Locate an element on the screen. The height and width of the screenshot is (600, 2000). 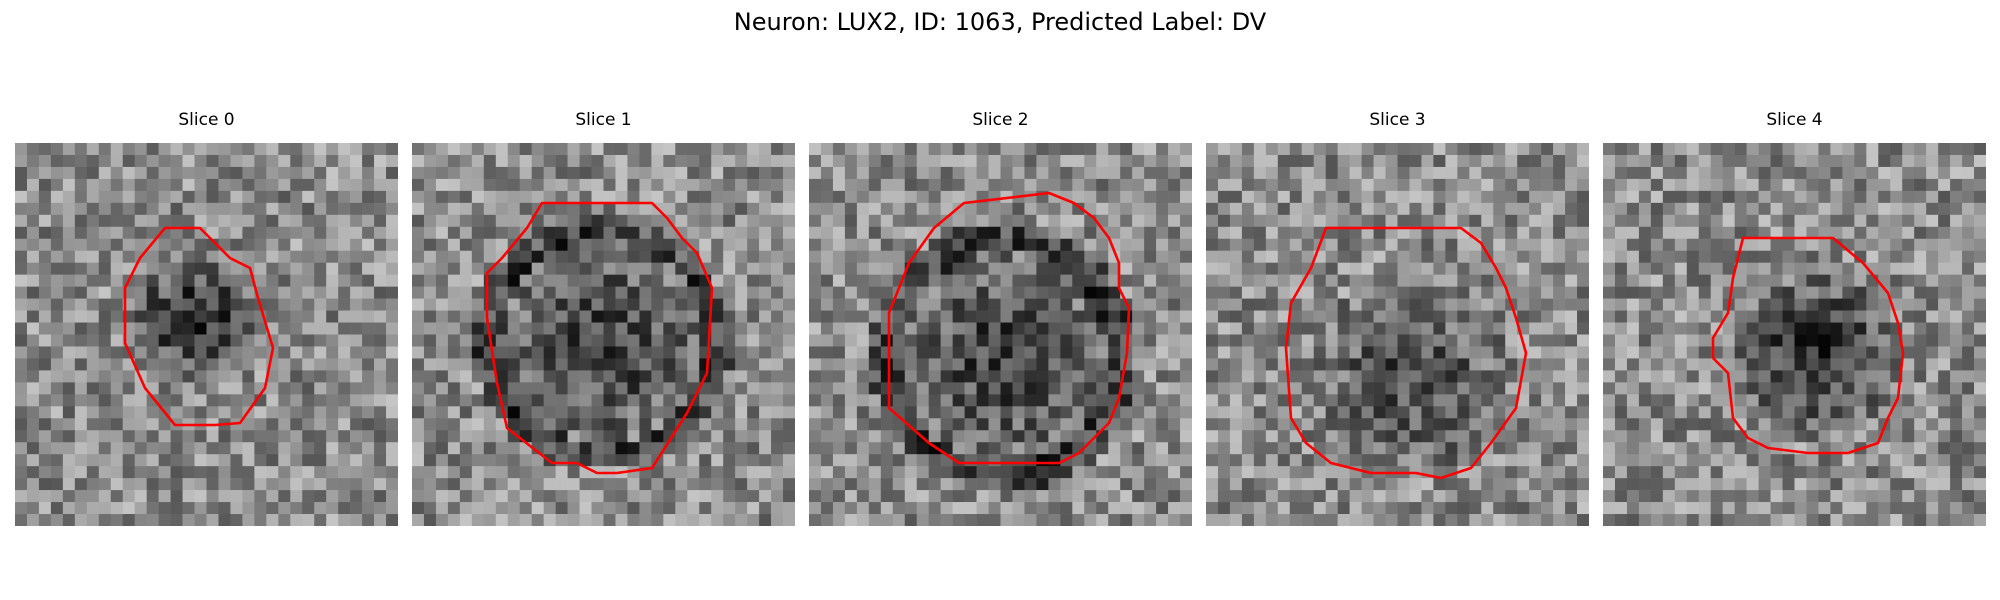
slice-panel-0: Slice 0 is located at coordinates (206, 318).